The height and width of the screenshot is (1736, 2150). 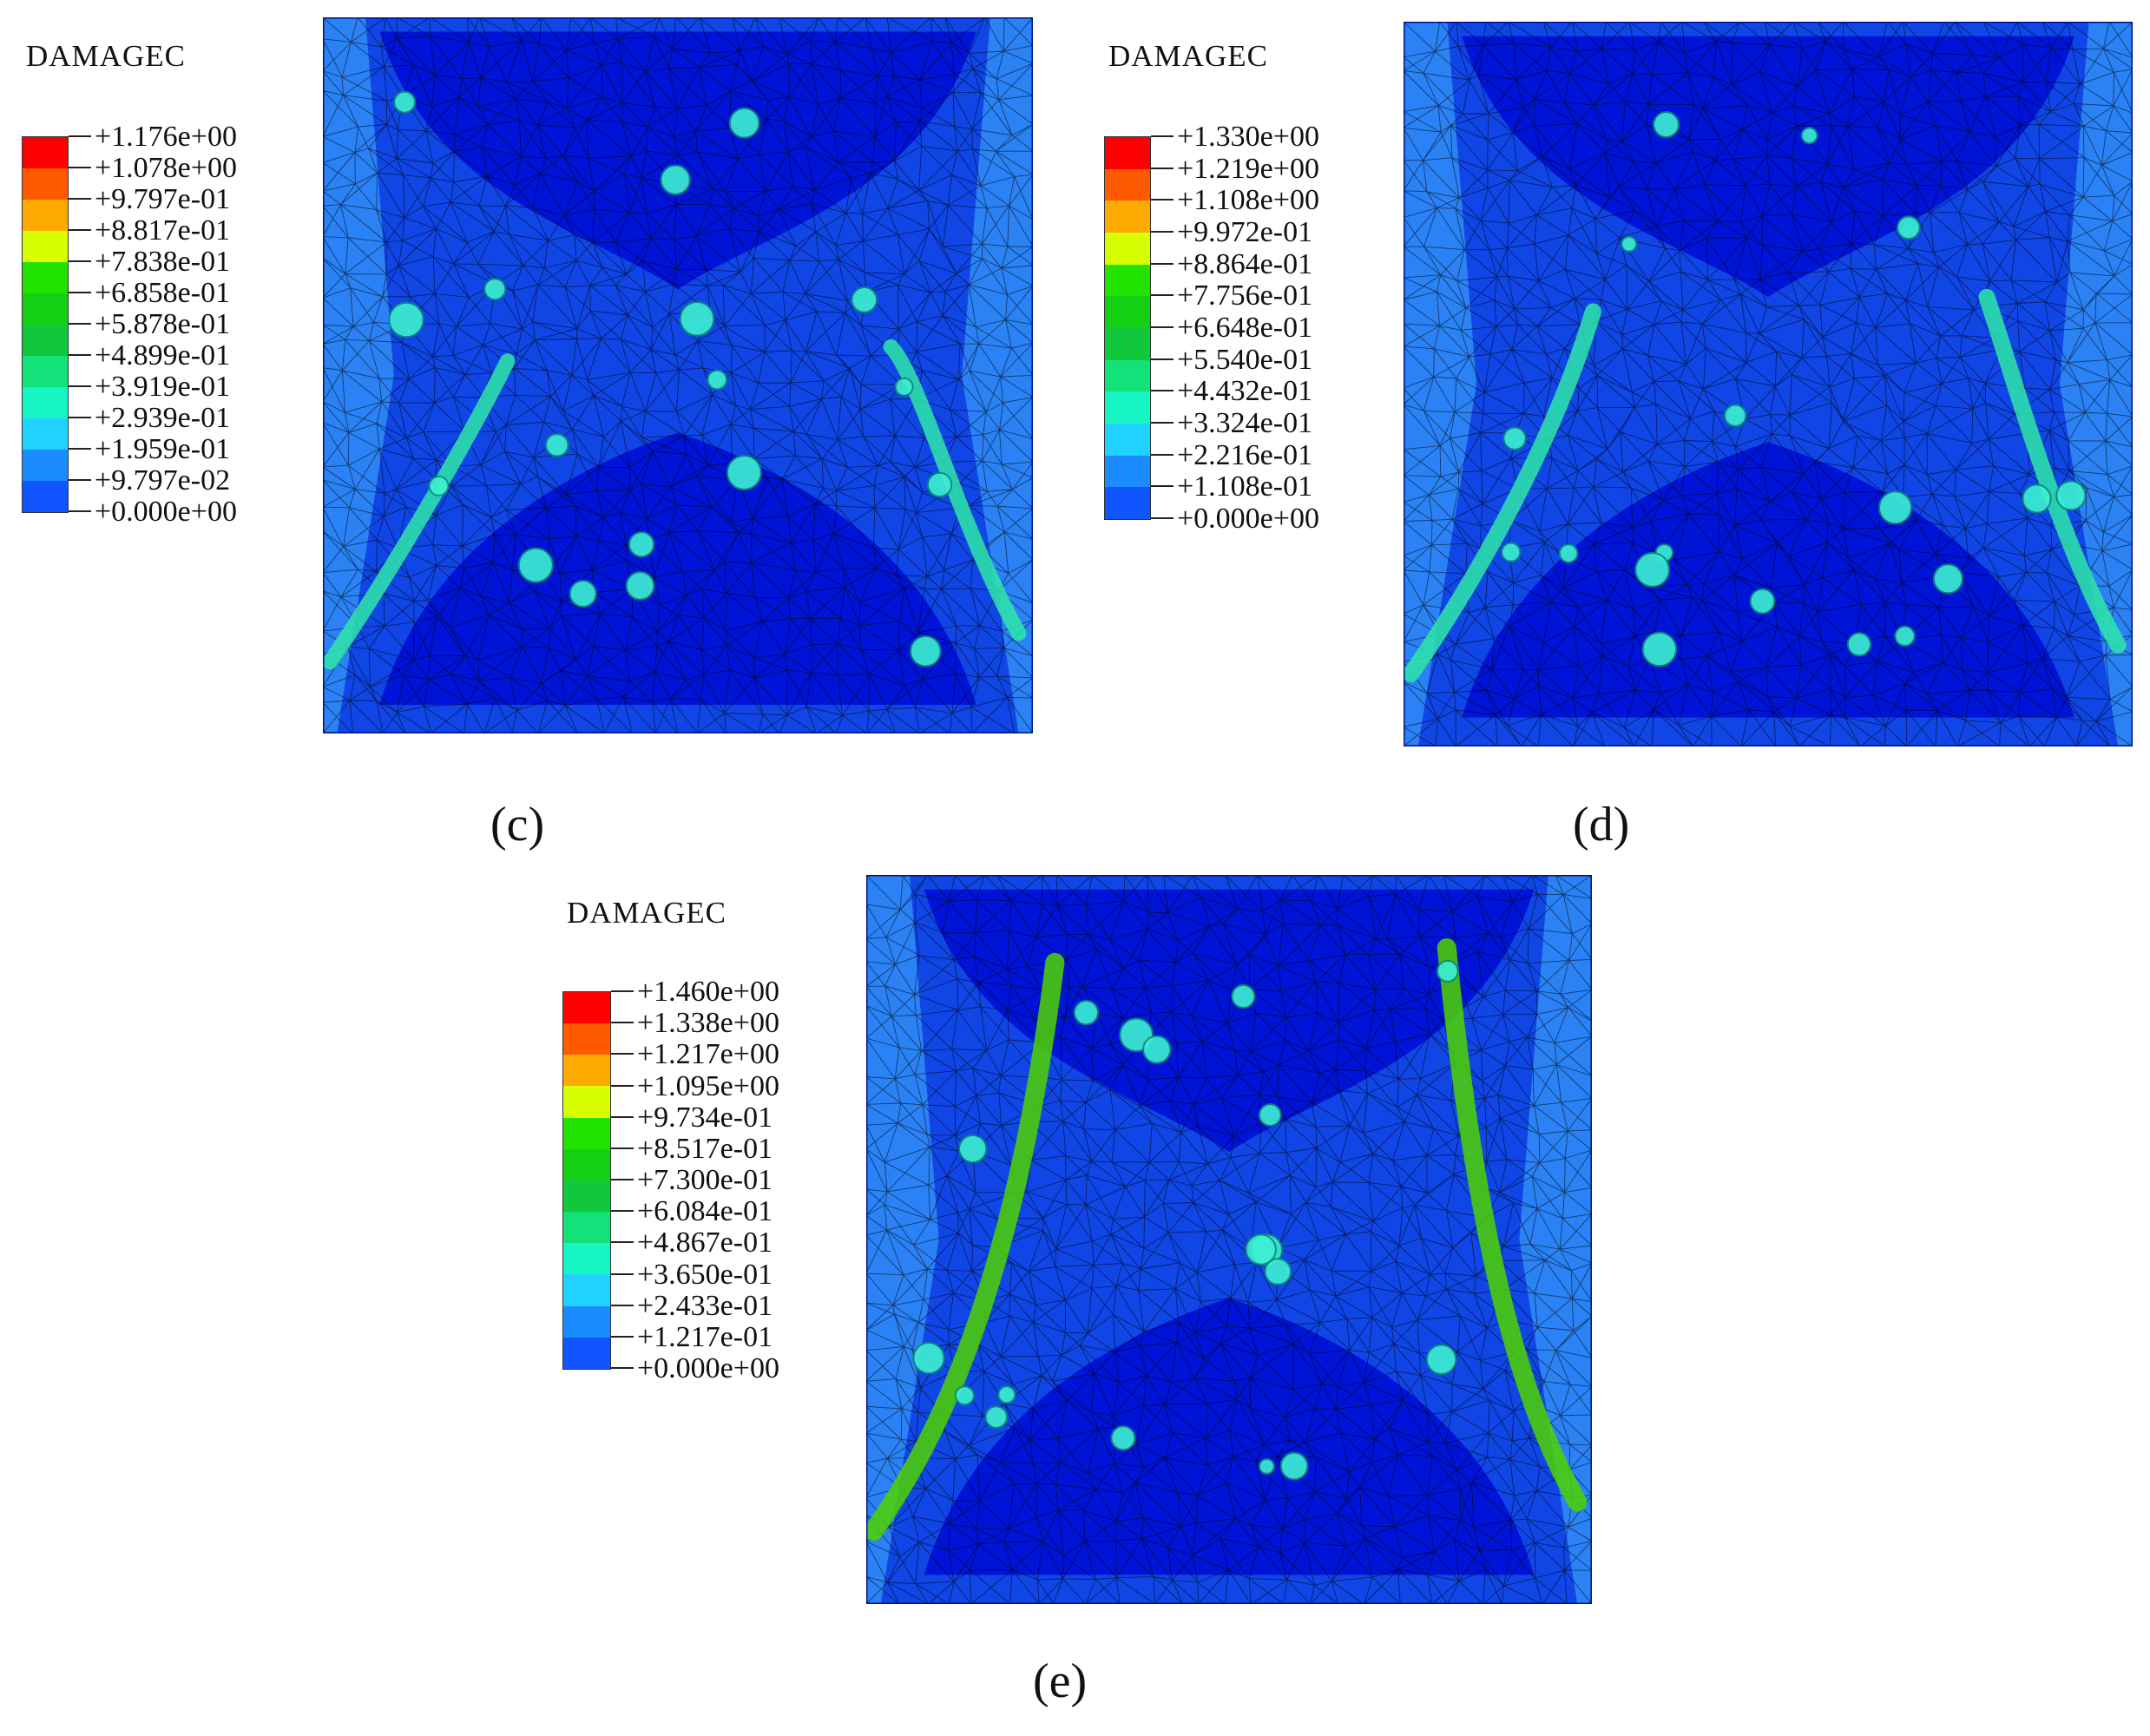 I want to click on caption-c: (c), so click(x=517, y=825).